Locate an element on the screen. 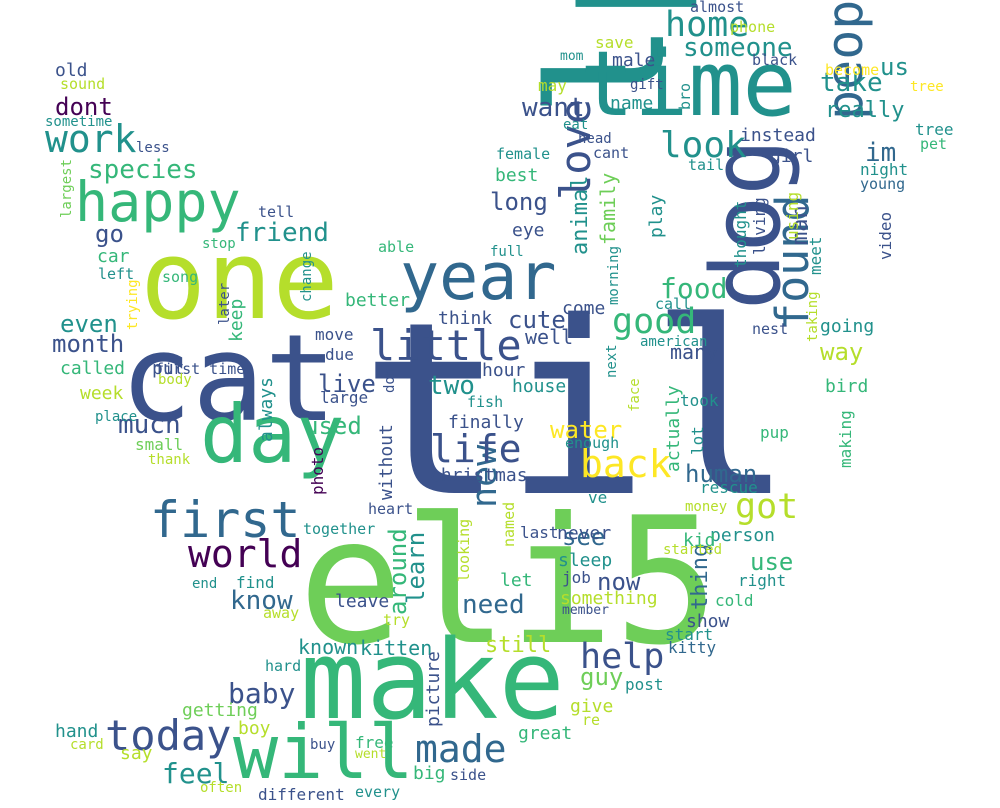 The width and height of the screenshot is (1000, 808). word-old: old is located at coordinates (71, 70).